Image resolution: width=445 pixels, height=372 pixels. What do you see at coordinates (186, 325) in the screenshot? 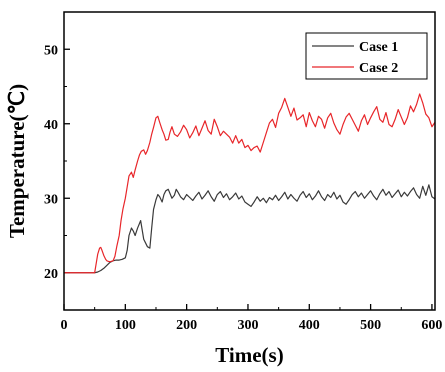
I see `x-tick-label: 200` at bounding box center [186, 325].